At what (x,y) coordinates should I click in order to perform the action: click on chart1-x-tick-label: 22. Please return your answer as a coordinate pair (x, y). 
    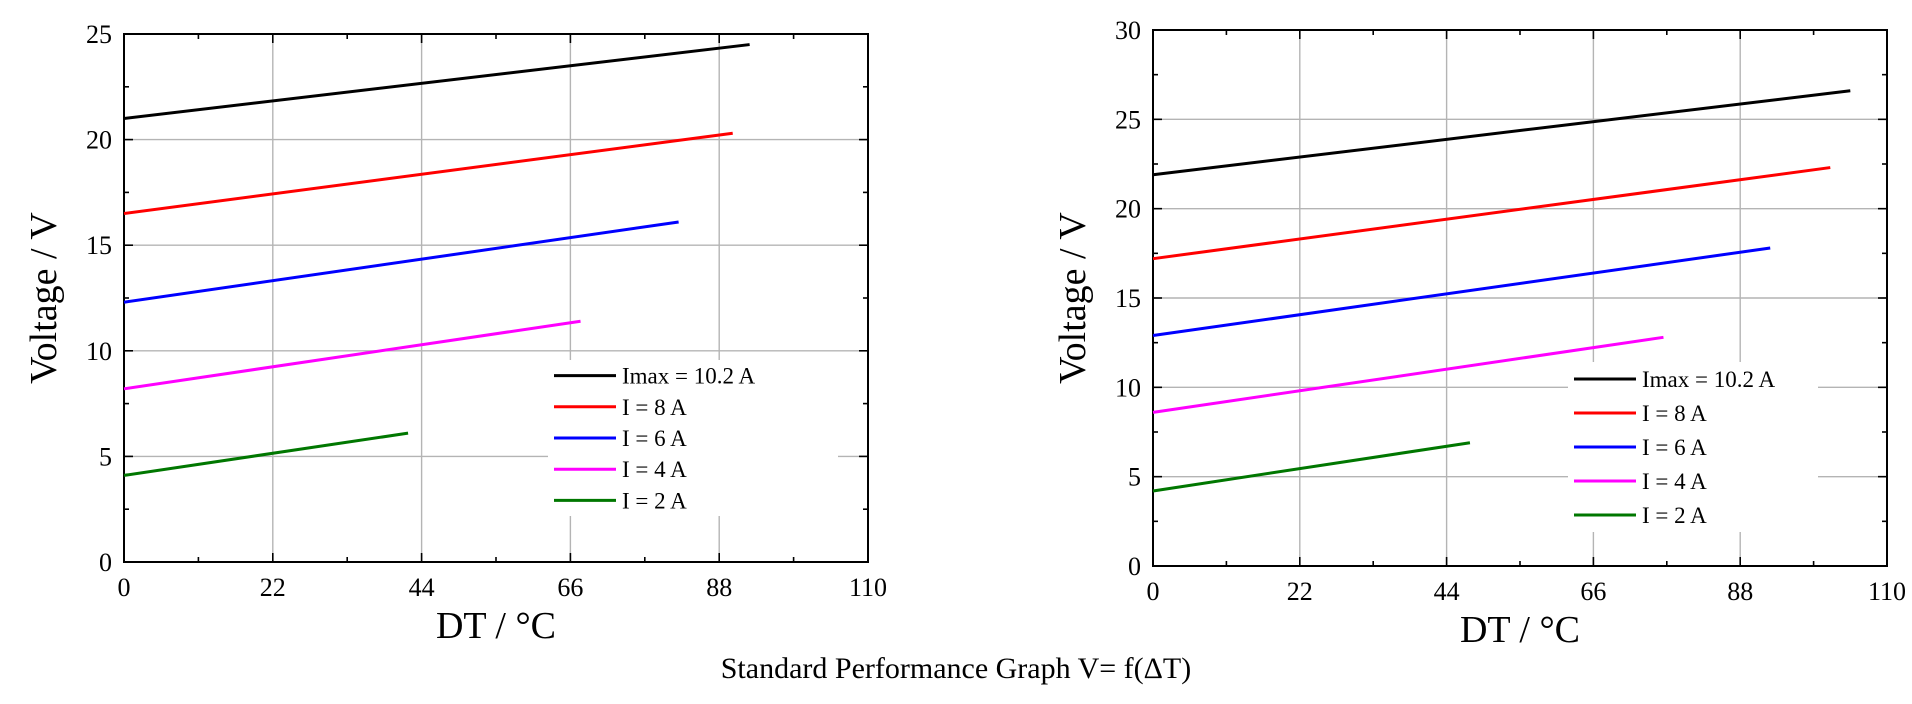
    Looking at the image, I should click on (273, 587).